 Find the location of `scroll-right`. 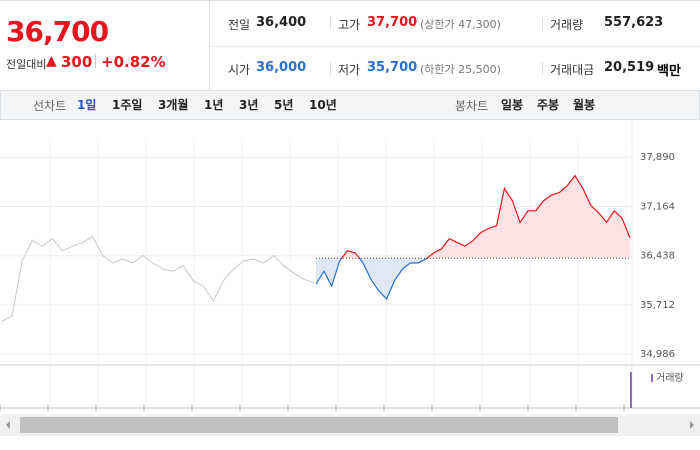

scroll-right is located at coordinates (692, 425).